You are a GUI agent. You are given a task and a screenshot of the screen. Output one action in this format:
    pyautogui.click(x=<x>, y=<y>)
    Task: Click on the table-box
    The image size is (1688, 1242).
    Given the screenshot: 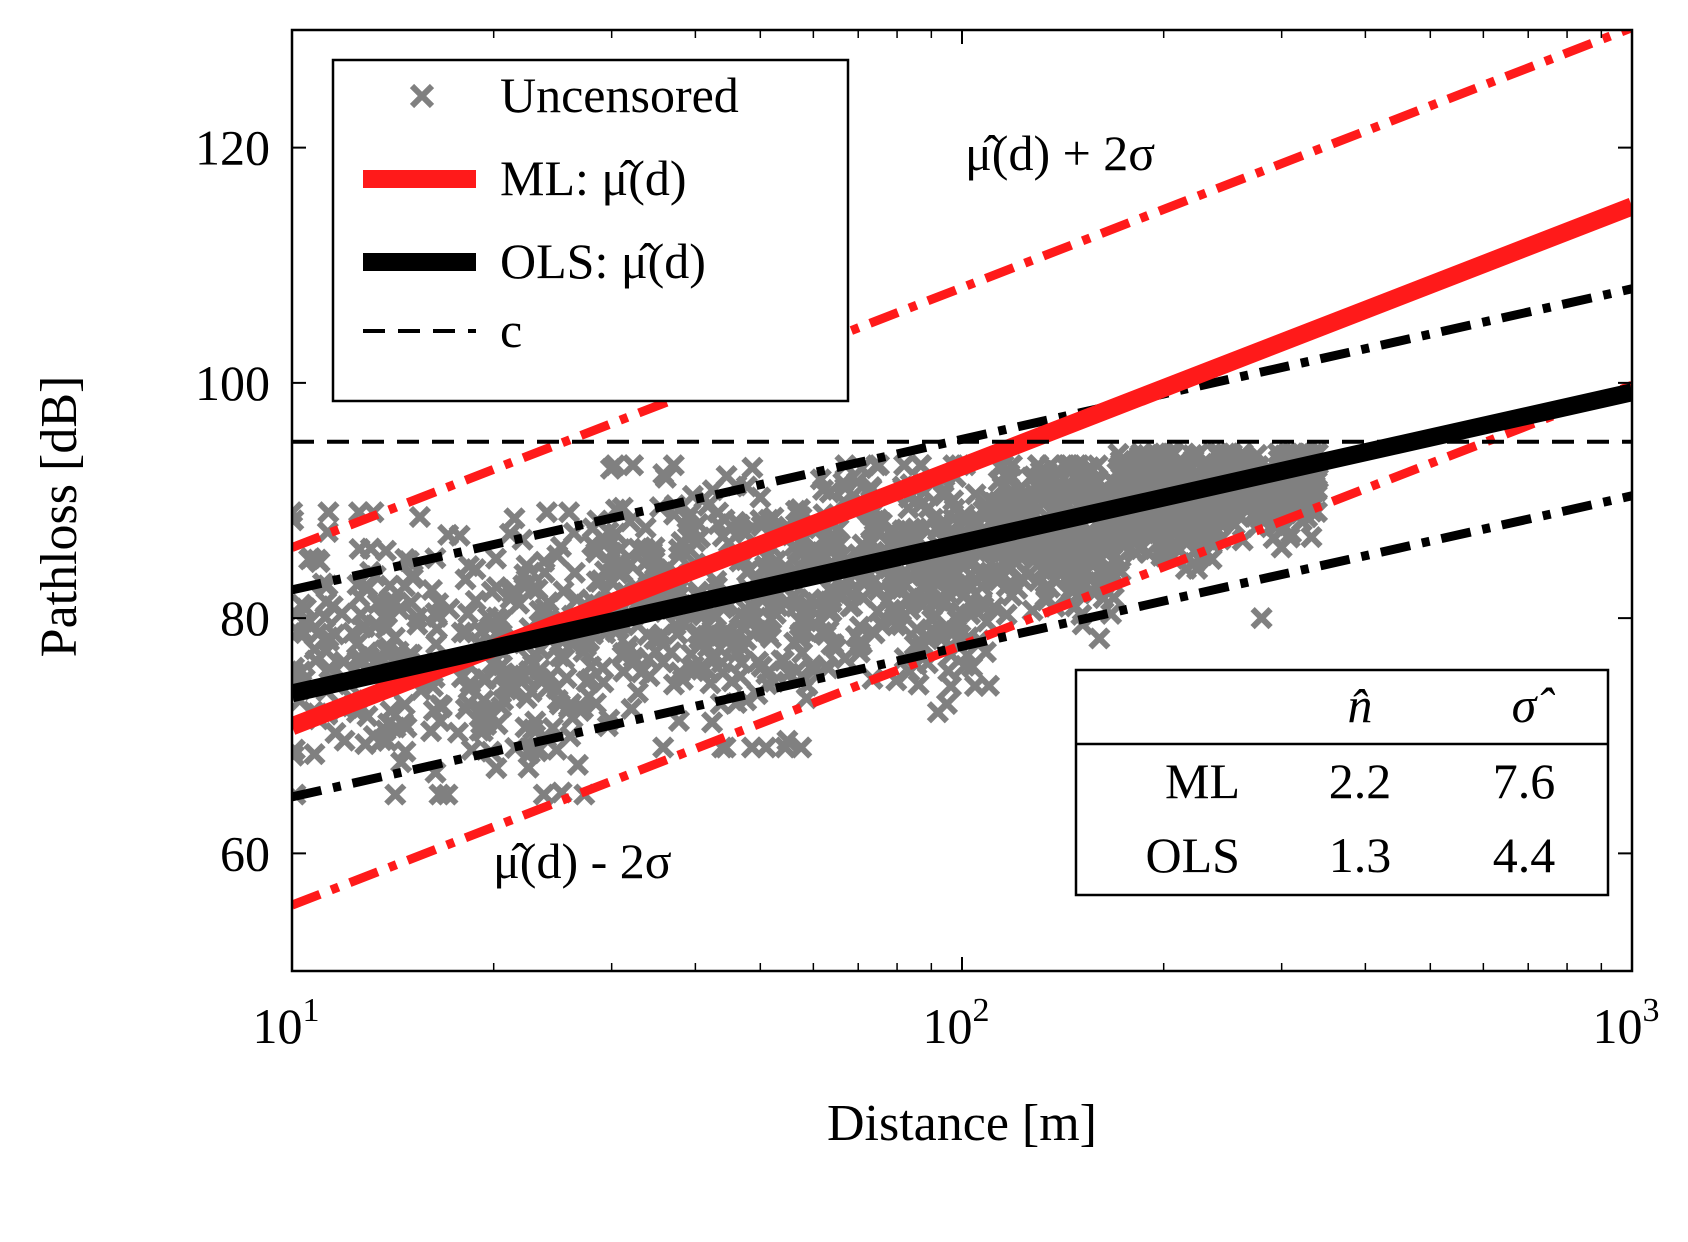 What is the action you would take?
    pyautogui.click(x=1342, y=782)
    